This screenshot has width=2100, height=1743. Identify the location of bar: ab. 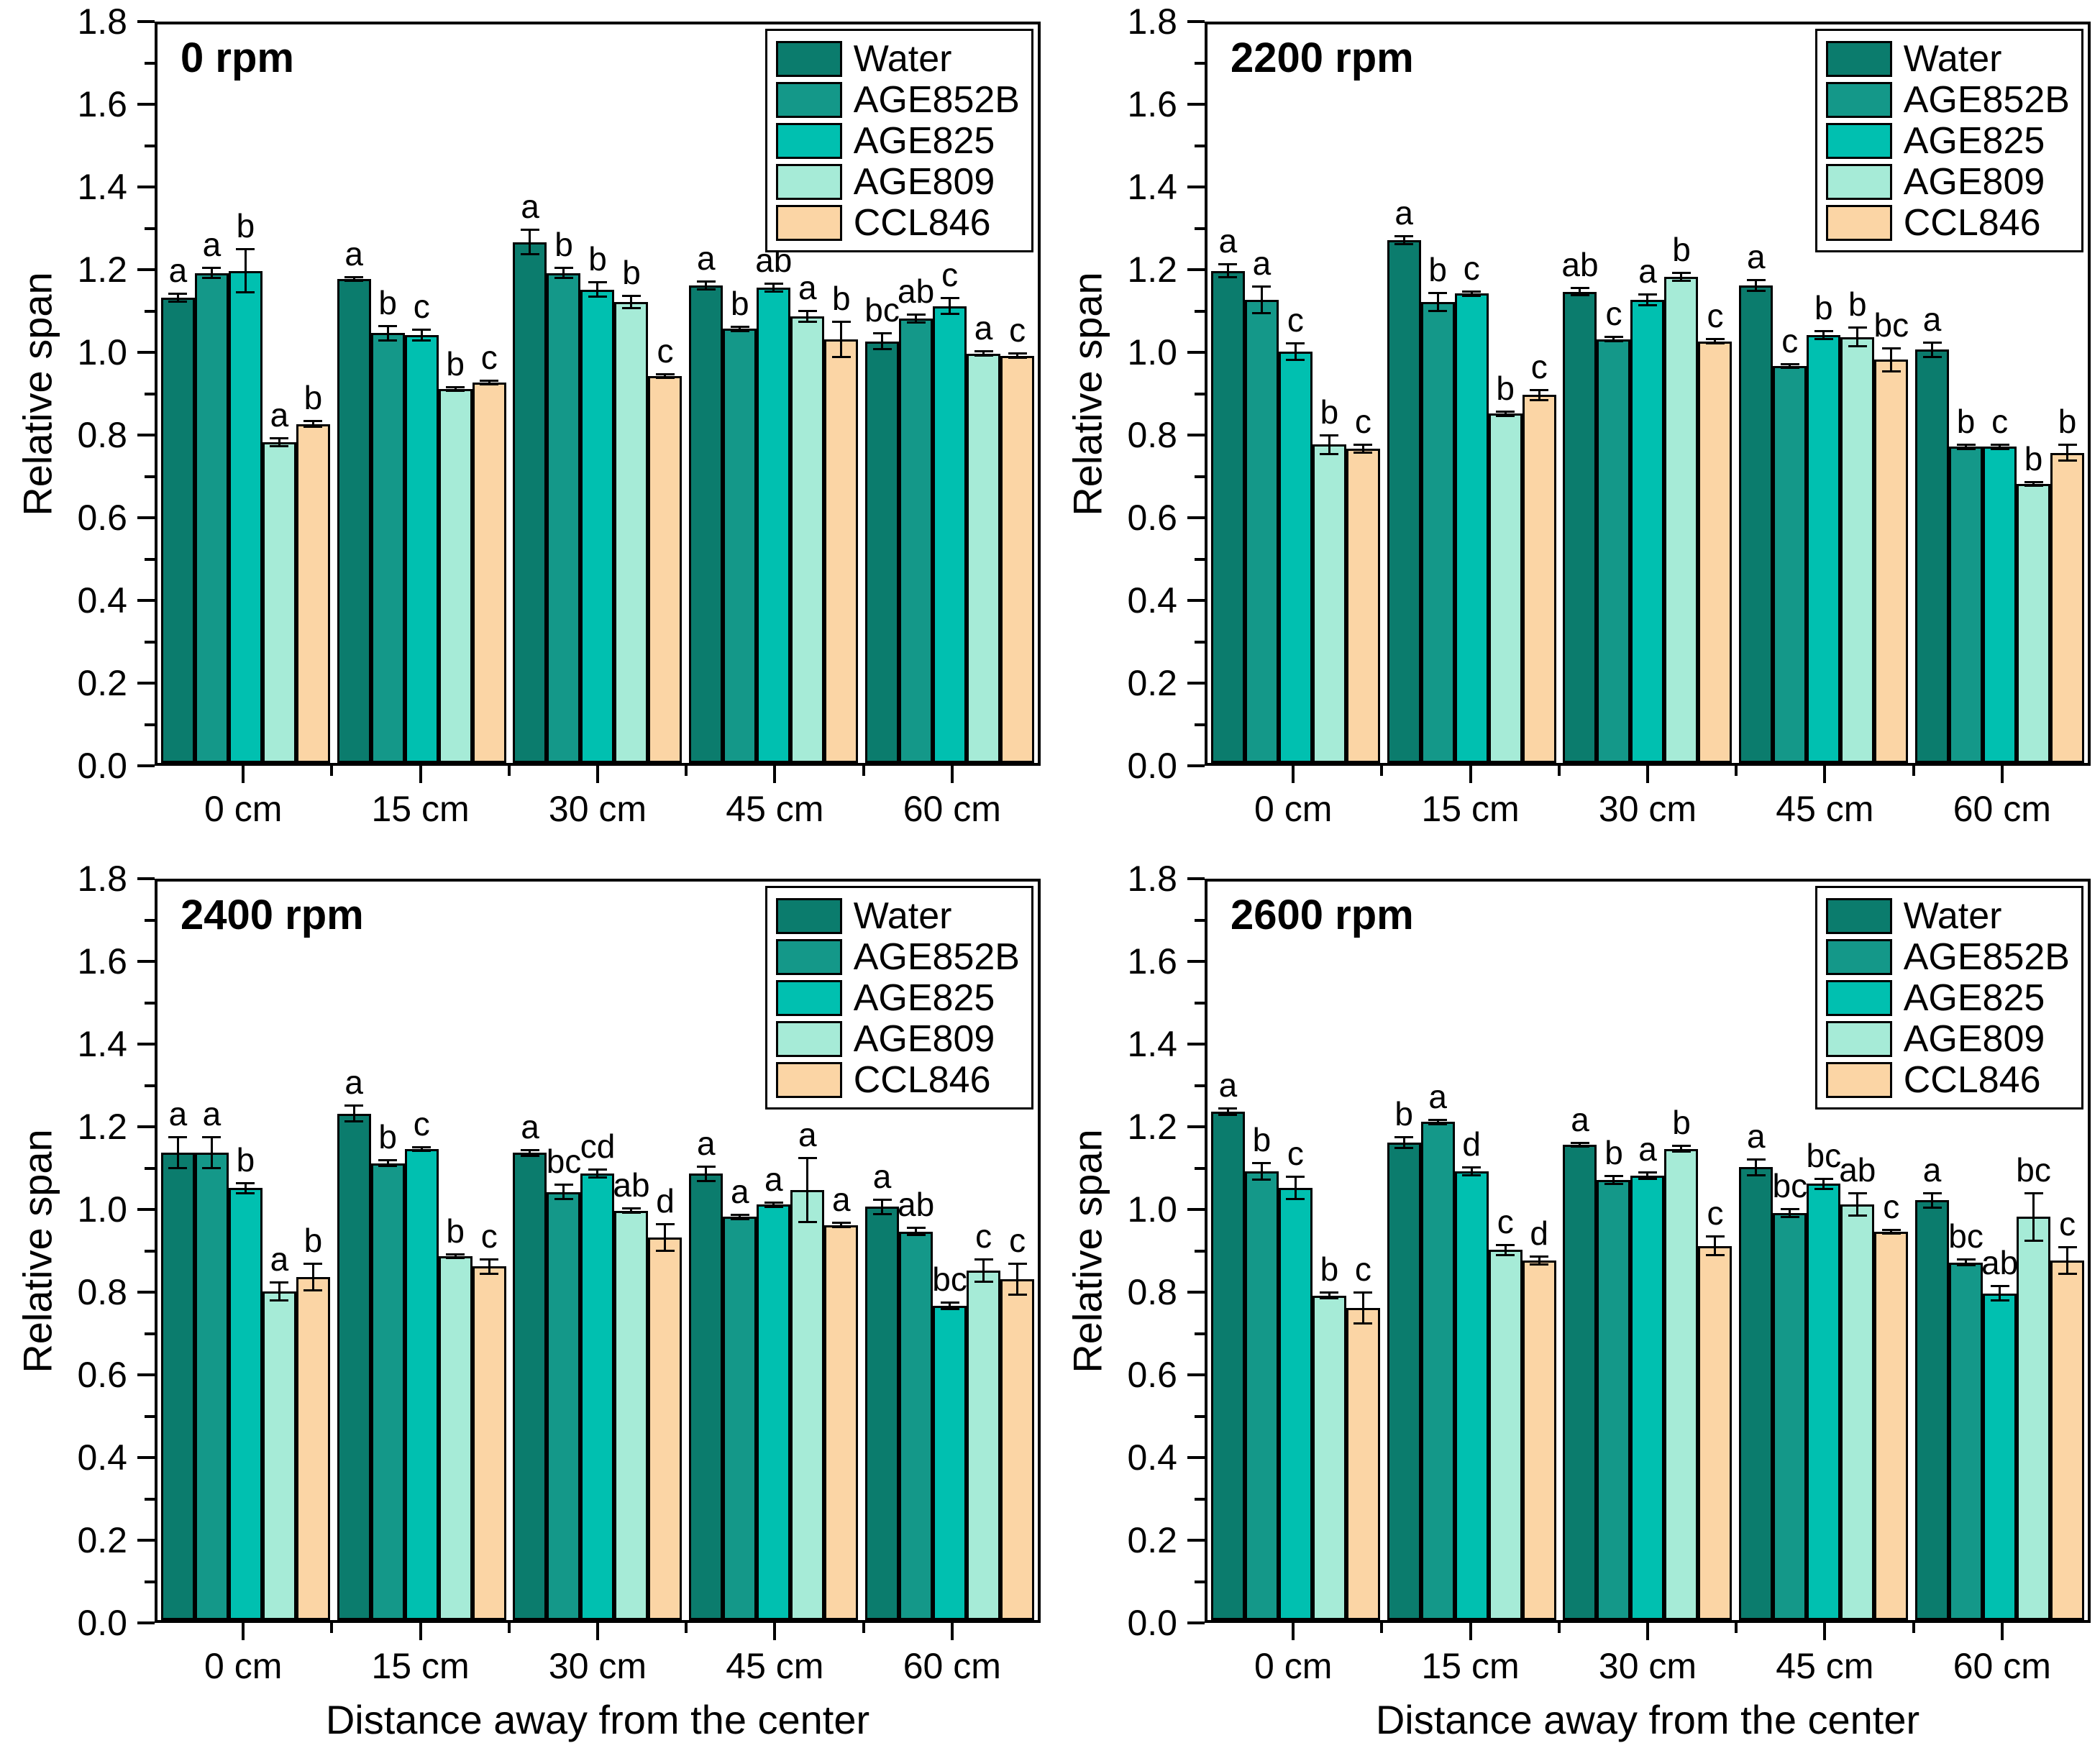
(1580, 505).